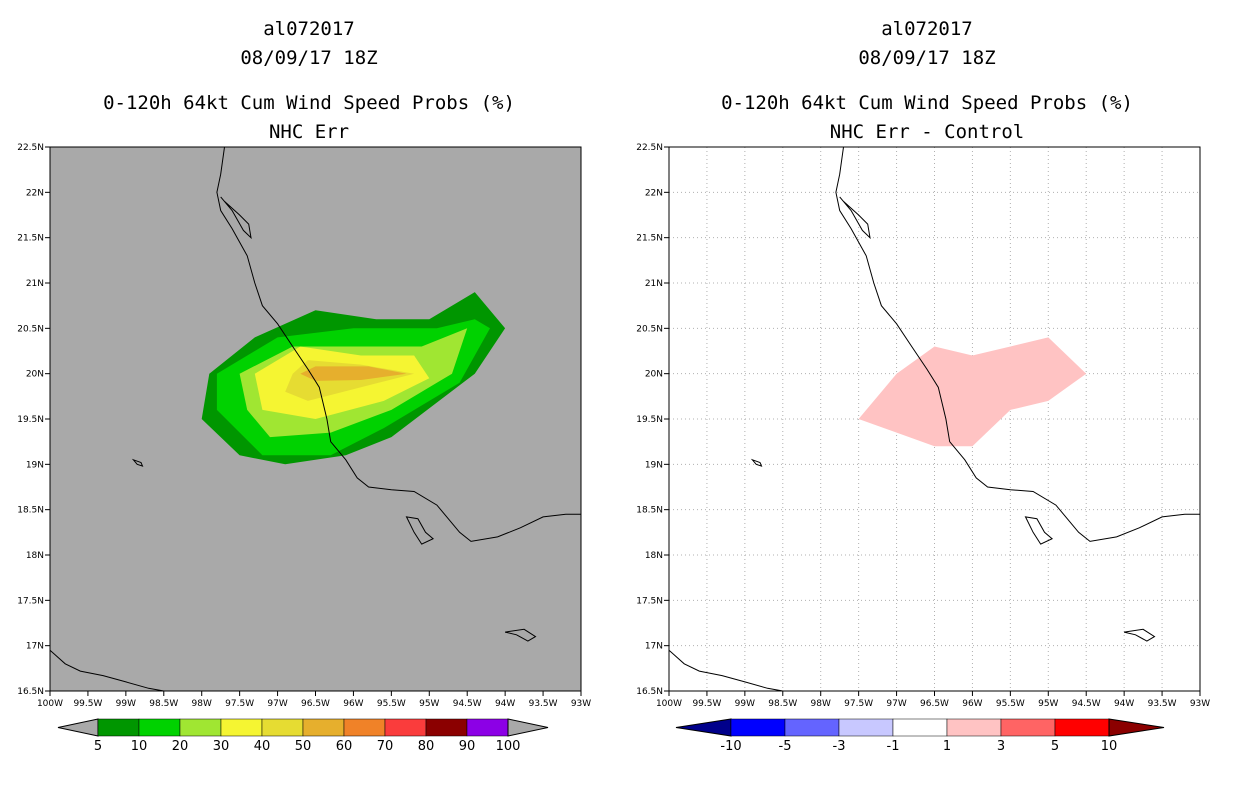  What do you see at coordinates (30, 148) in the screenshot?
I see `y-tick-label: 22.5N` at bounding box center [30, 148].